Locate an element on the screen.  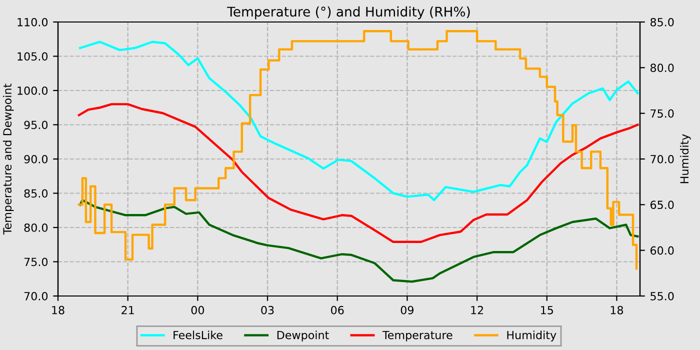
x-tick-label: 21 is located at coordinates (128, 310).